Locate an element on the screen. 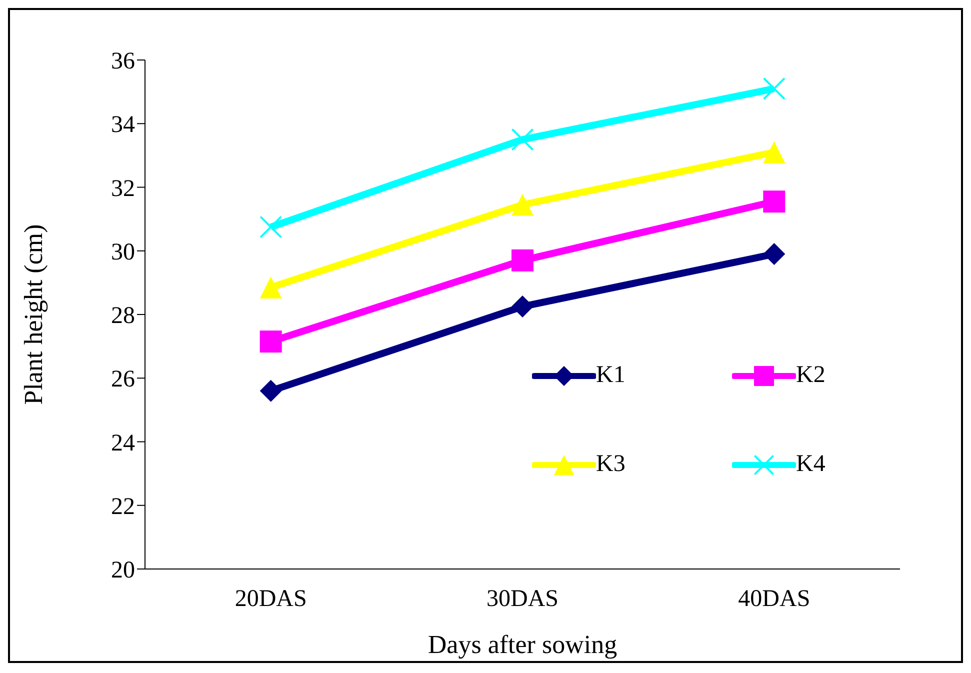  y-tick-label: 36 is located at coordinates (123, 61).